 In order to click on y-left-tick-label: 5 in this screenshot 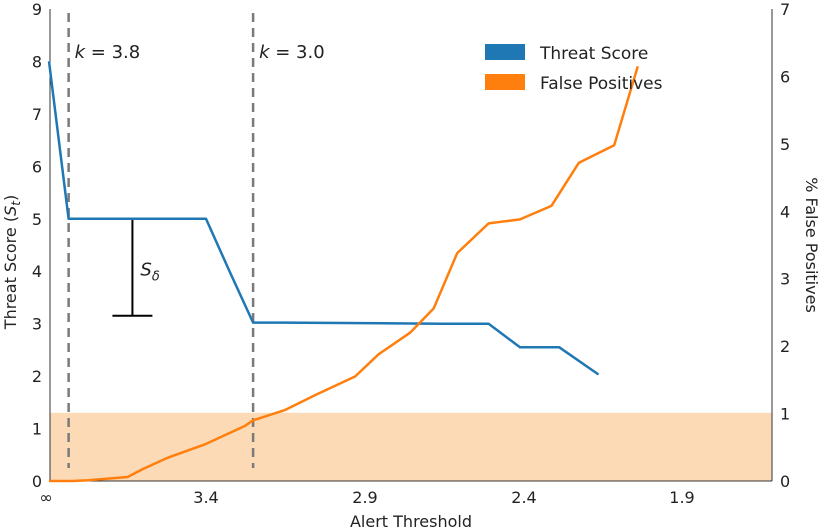, I will do `click(37, 219)`.